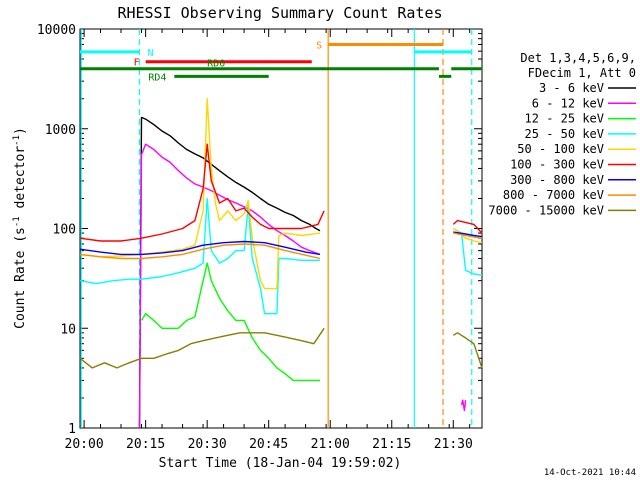 Image resolution: width=640 pixels, height=480 pixels. Describe the element at coordinates (216, 64) in the screenshot. I see `flag-label: RD0` at that location.